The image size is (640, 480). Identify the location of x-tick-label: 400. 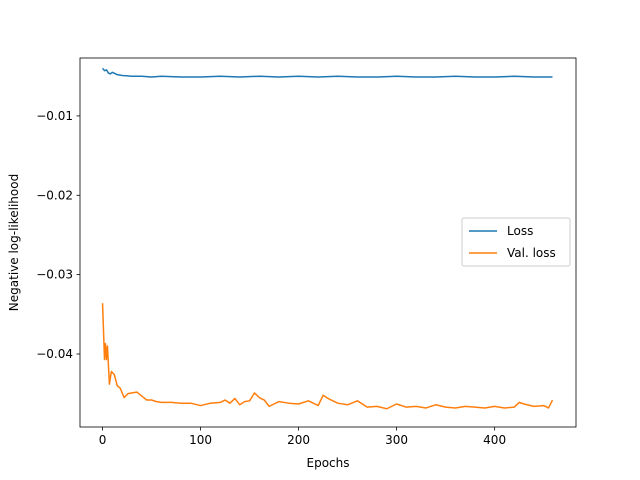
(494, 440).